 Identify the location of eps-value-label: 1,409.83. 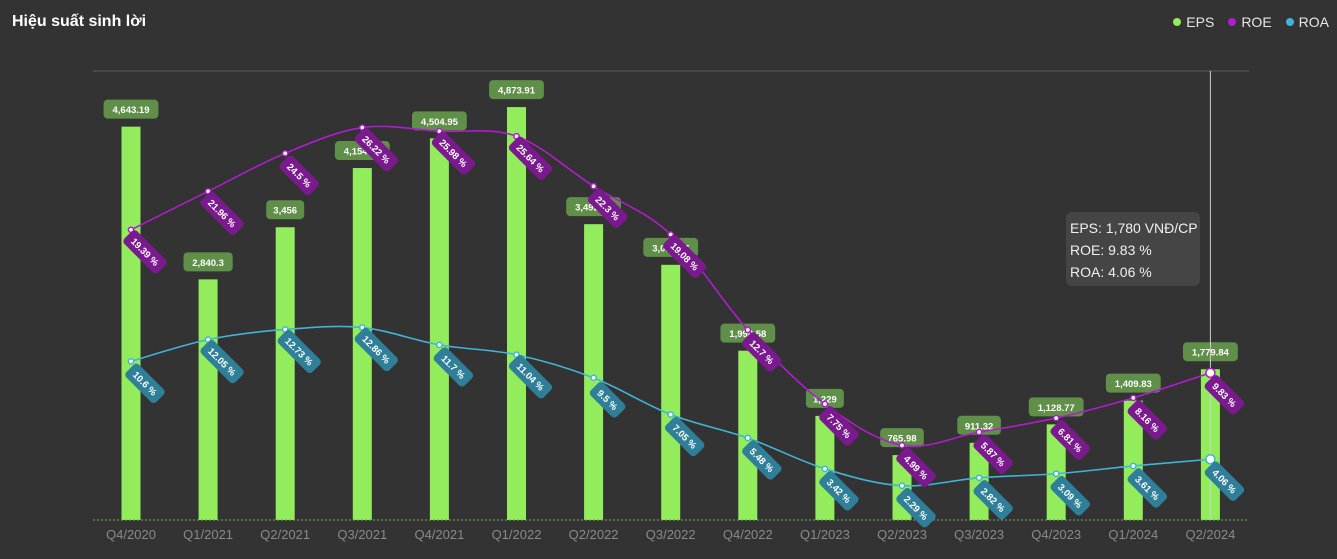
(1133, 384).